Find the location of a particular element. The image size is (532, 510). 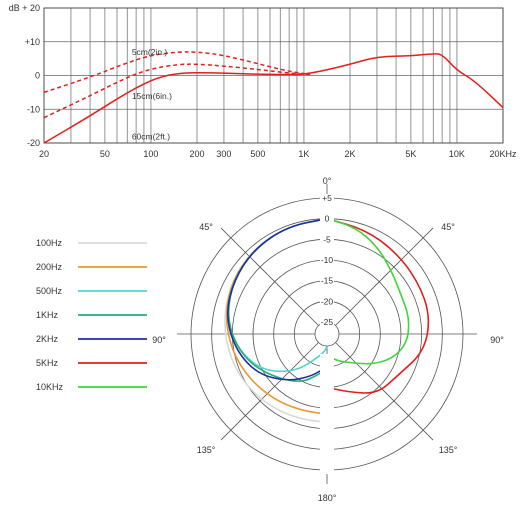

radial-tick-label: -5 is located at coordinates (327, 239).